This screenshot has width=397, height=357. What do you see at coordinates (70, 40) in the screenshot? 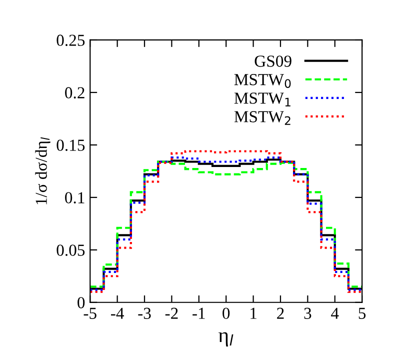
I see `y-tick-label: 0.25` at bounding box center [70, 40].